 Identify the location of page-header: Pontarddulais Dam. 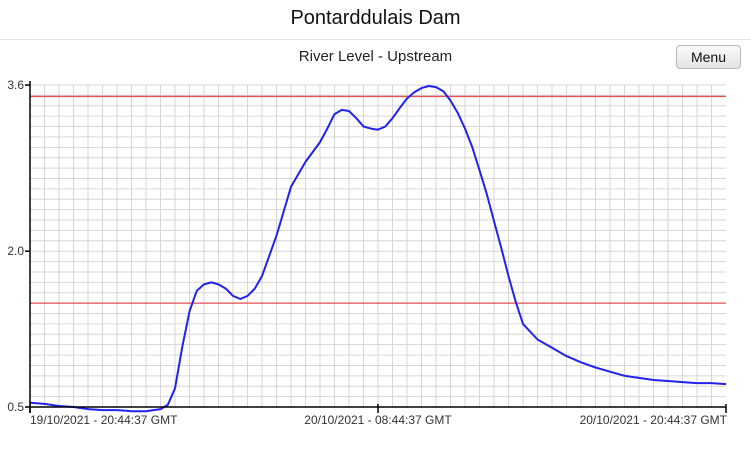
(375, 20).